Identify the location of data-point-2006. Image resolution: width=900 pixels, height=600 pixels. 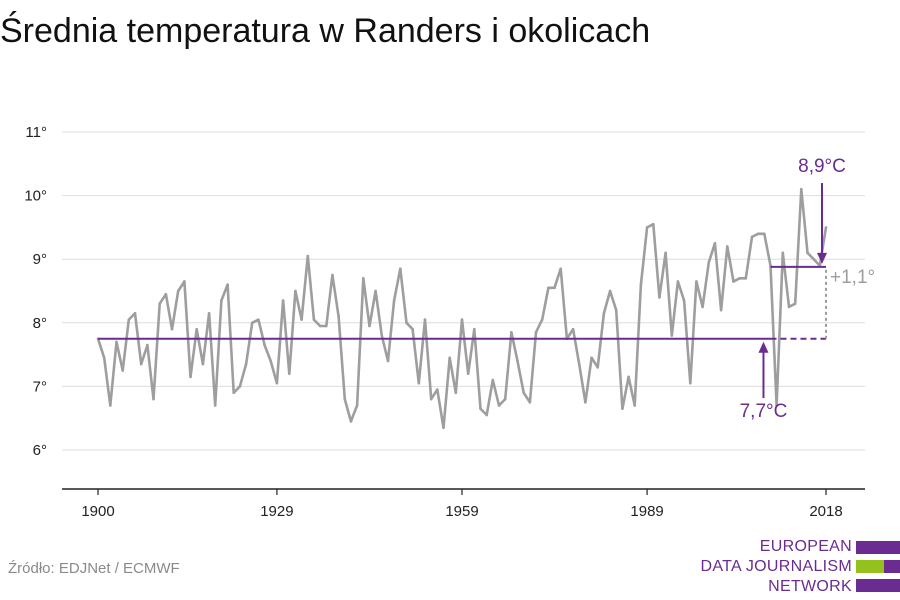
(752, 237).